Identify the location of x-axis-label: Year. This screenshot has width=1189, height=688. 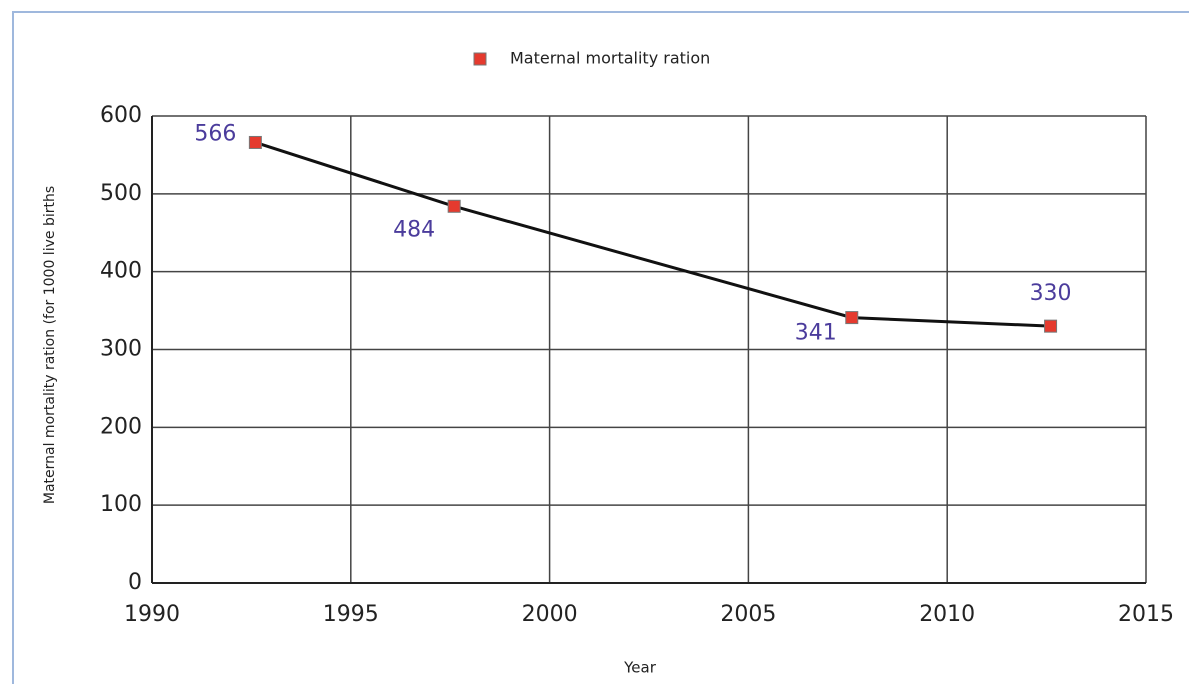
(640, 668).